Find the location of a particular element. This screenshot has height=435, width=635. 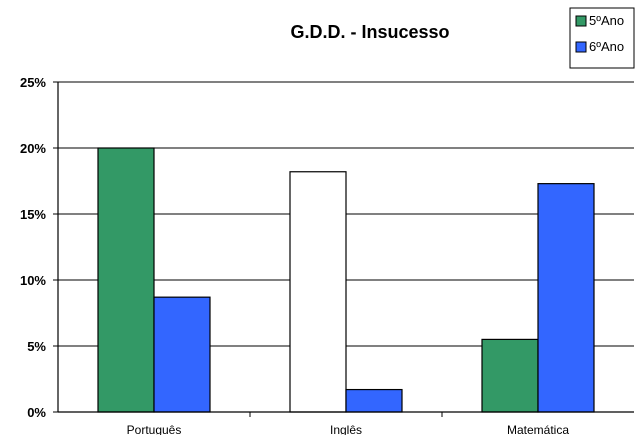

x-tick-label: Inglês is located at coordinates (346, 429).